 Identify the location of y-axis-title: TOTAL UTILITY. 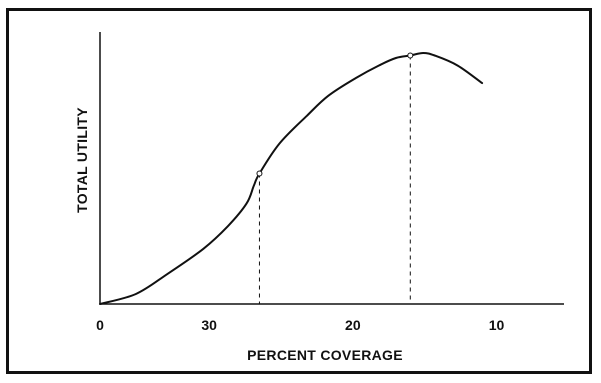
(82, 160).